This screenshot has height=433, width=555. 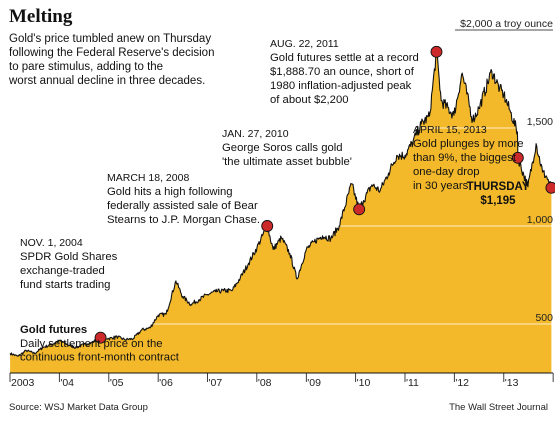 I want to click on annotation-text: Gold hits a high following, so click(x=170, y=192).